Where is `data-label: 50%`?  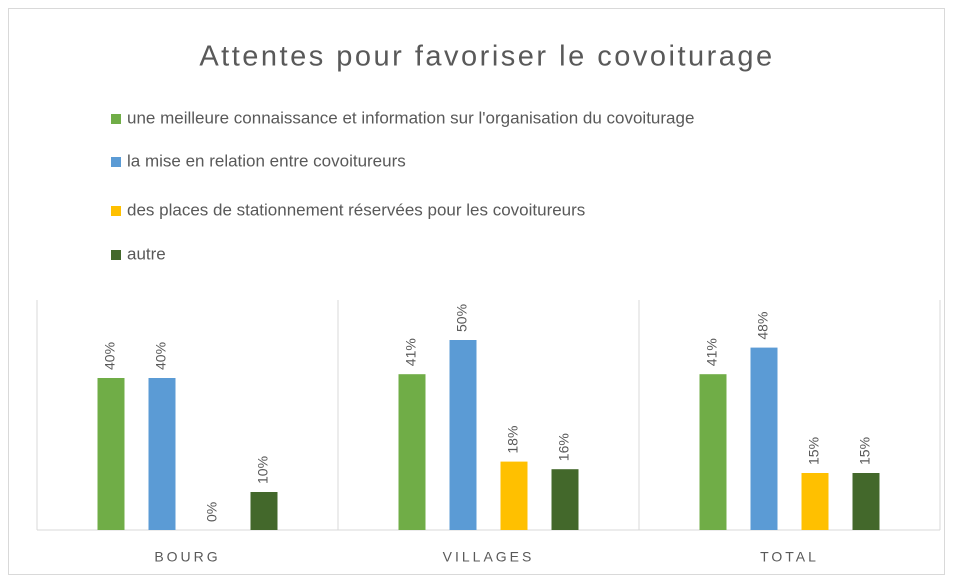
data-label: 50% is located at coordinates (462, 318).